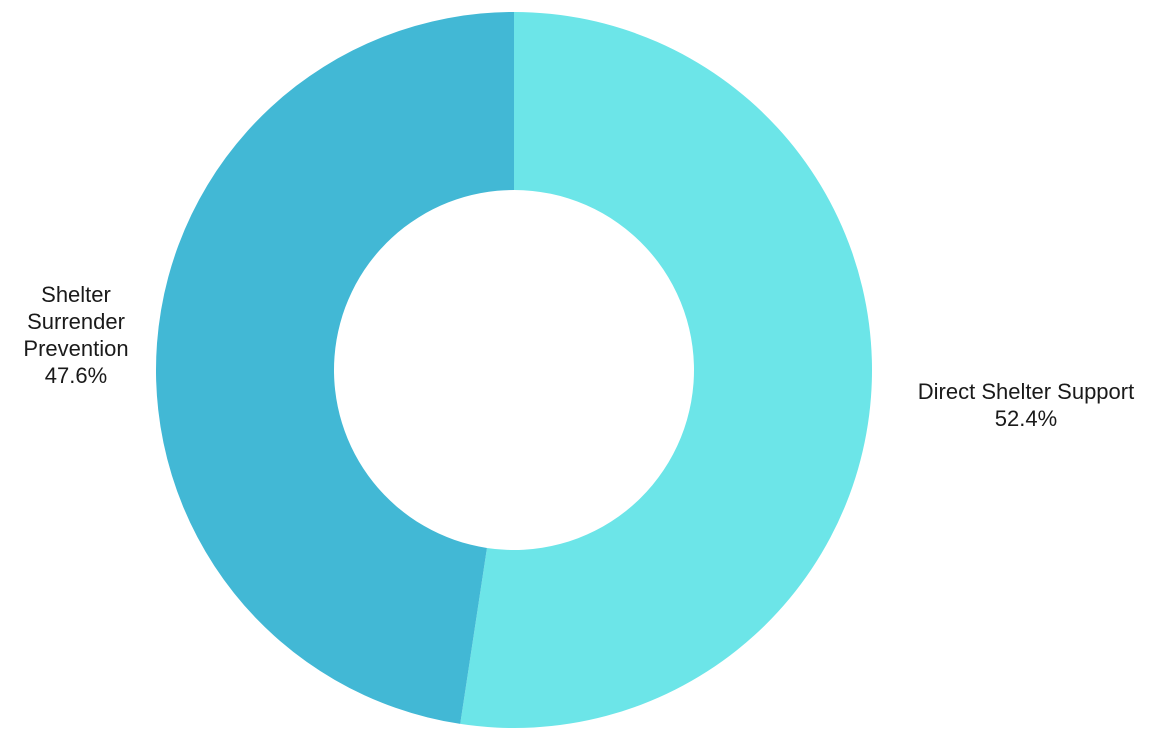 The image size is (1172, 731). Describe the element at coordinates (76, 375) in the screenshot. I see `slice-percent-shelter-surrender-prevention: 47.6%` at that location.